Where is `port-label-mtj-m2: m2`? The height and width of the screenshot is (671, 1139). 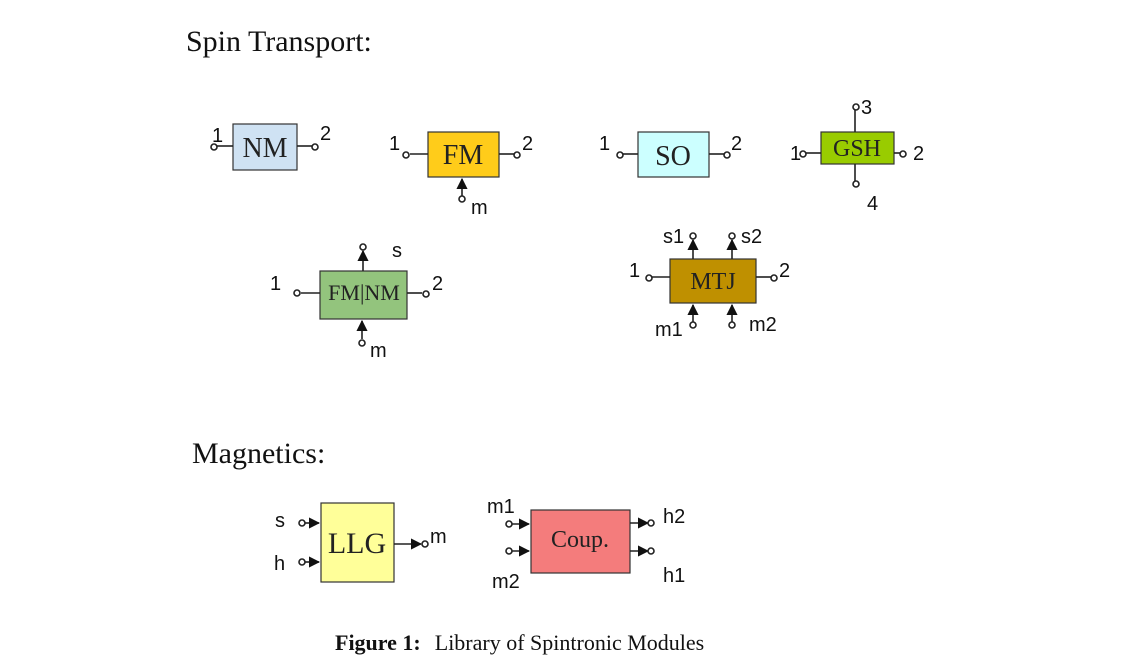
port-label-mtj-m2: m2 is located at coordinates (763, 325).